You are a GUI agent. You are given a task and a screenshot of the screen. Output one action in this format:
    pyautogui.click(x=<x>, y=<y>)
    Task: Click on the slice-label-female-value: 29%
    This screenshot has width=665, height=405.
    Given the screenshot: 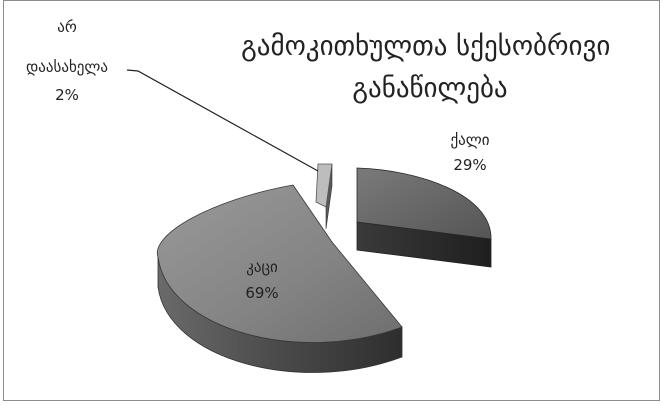 What is the action you would take?
    pyautogui.click(x=469, y=165)
    